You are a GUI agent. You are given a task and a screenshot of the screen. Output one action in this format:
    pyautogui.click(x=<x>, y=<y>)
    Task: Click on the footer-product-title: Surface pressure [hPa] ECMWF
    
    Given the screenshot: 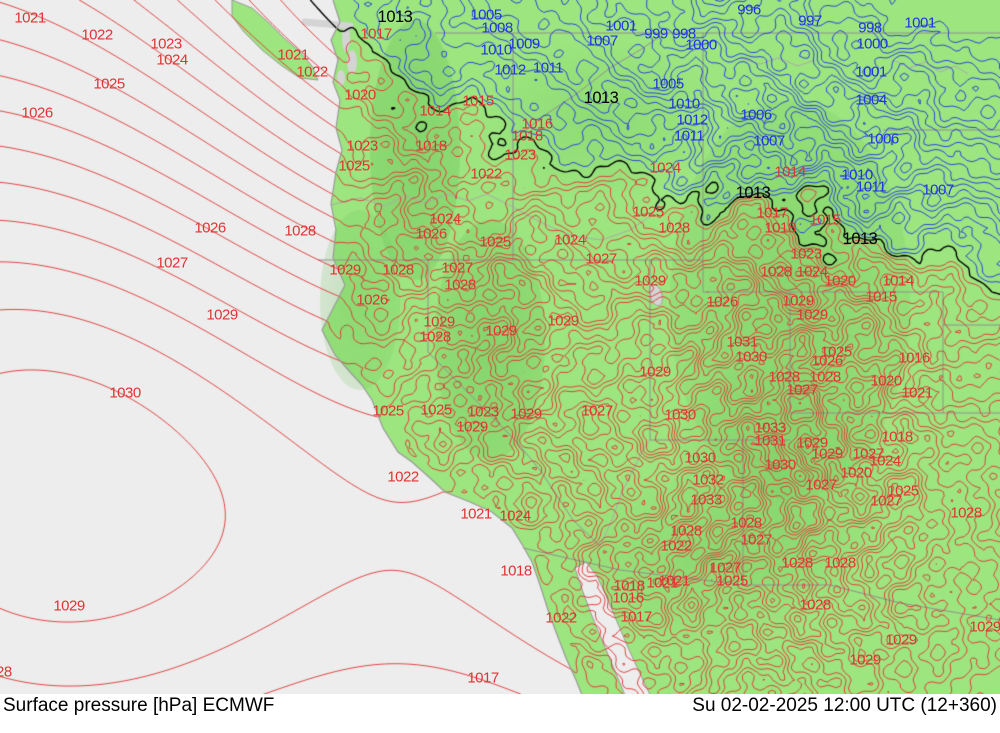 What is the action you would take?
    pyautogui.click(x=139, y=705)
    